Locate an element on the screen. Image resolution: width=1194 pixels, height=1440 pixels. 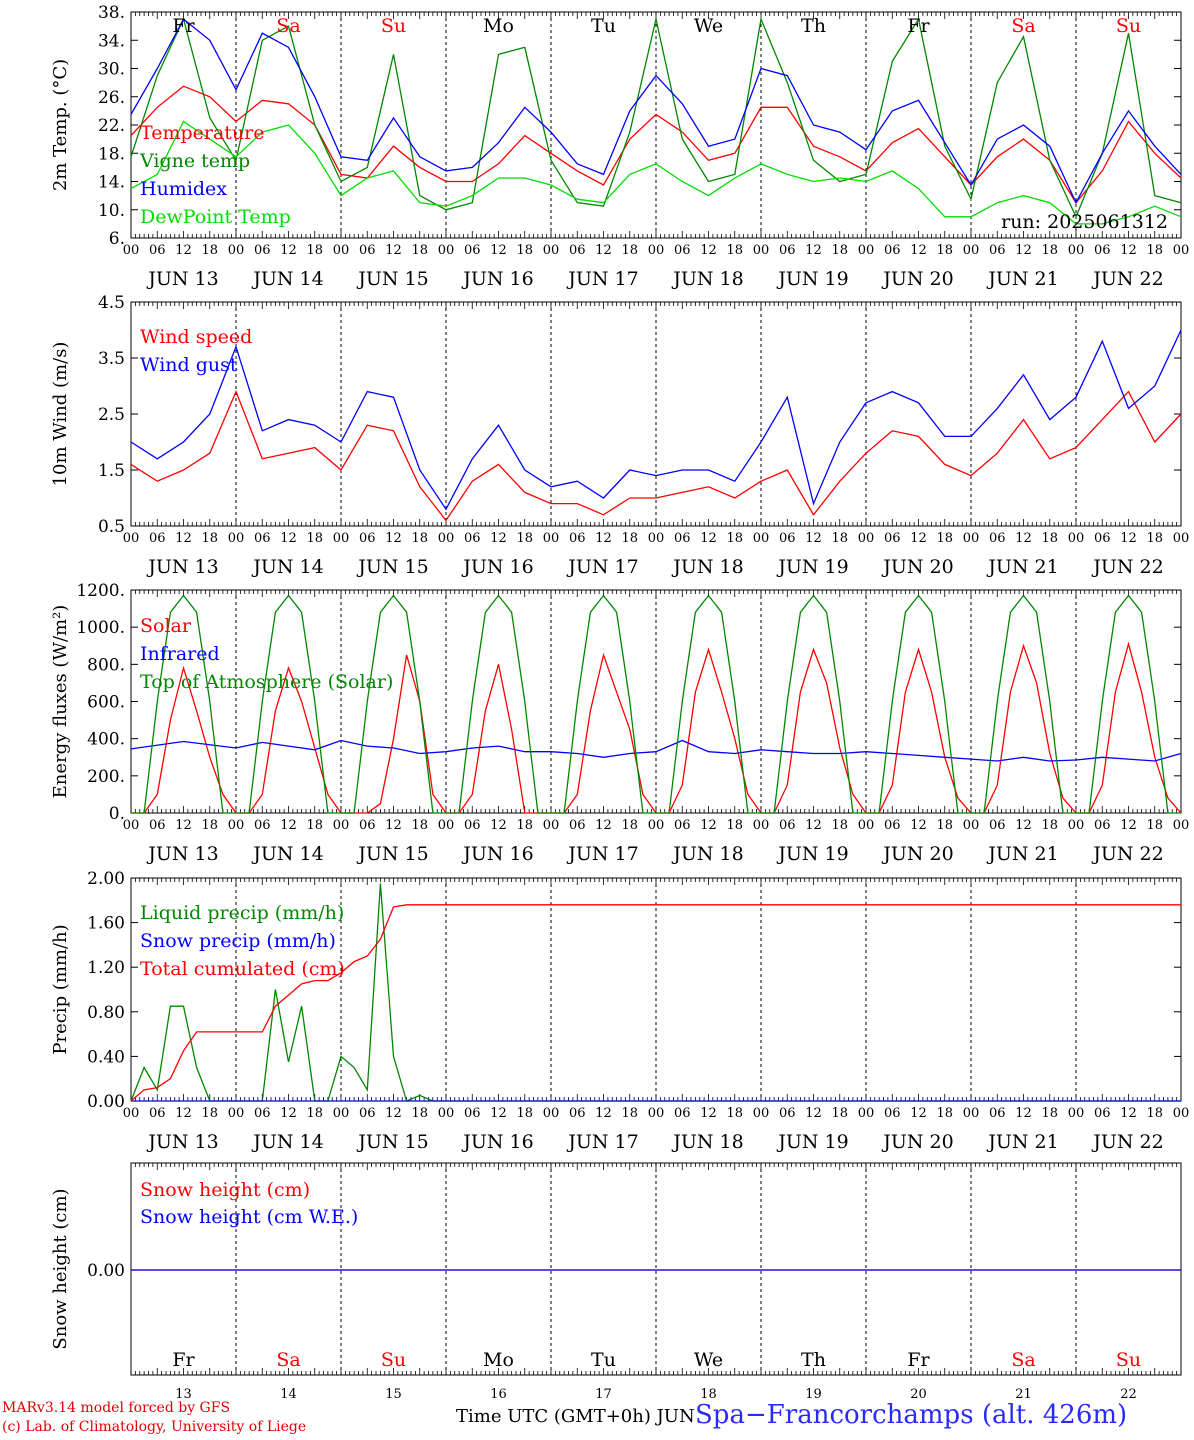
y-tick-label: 800. is located at coordinates (106, 665).